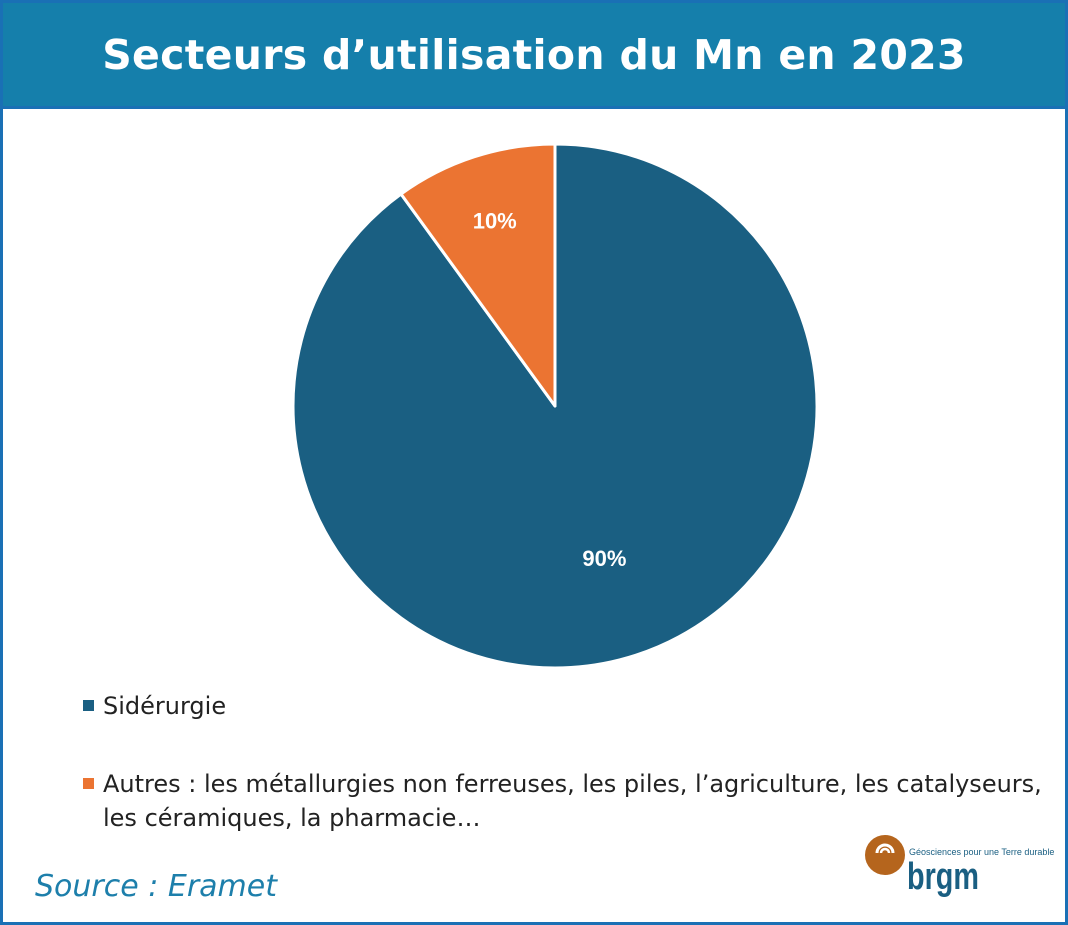 This screenshot has width=1068, height=925. I want to click on svg-text: brgm, so click(943, 877).